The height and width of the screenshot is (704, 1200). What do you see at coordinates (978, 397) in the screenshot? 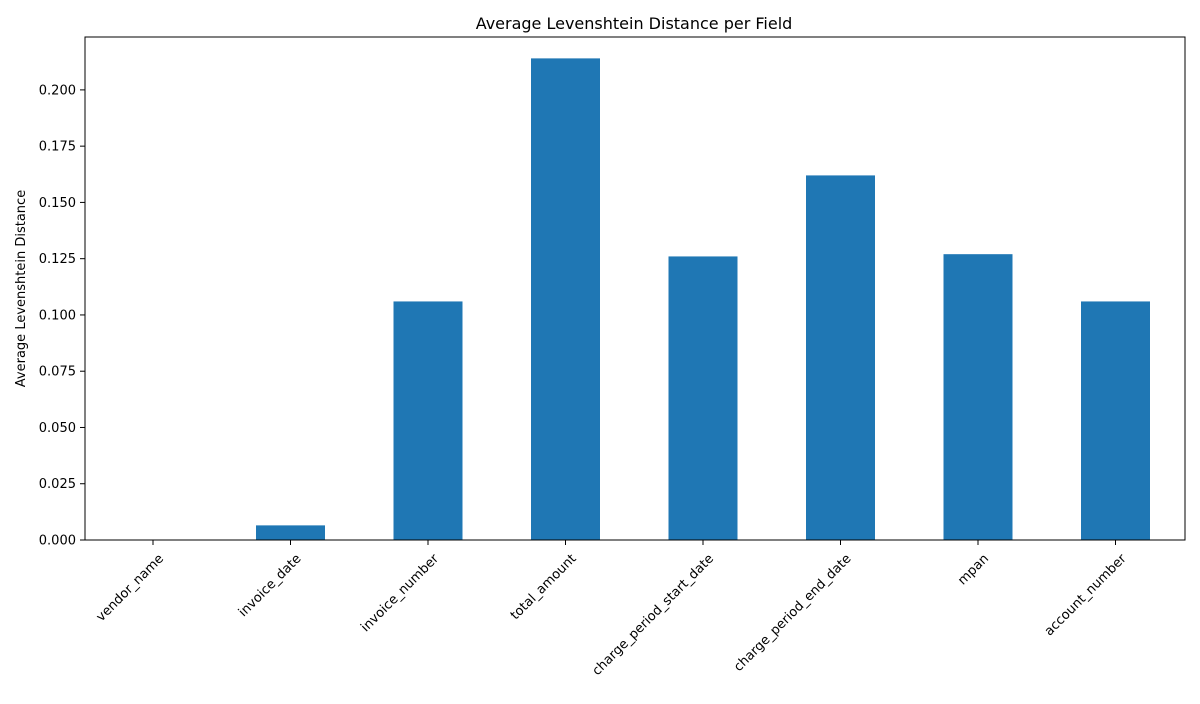
I see `bar-mpan` at bounding box center [978, 397].